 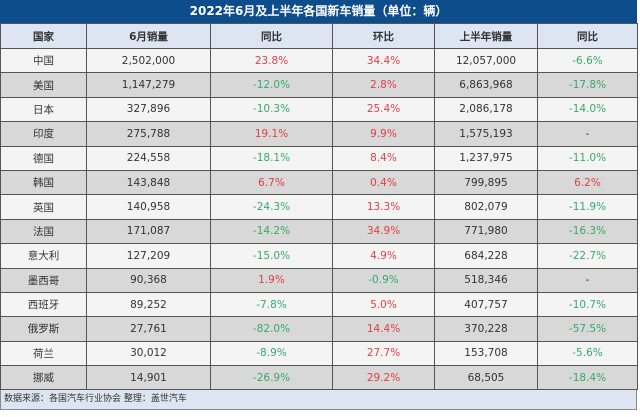 I want to click on cell-june-yoy: -7.8%, so click(x=271, y=304).